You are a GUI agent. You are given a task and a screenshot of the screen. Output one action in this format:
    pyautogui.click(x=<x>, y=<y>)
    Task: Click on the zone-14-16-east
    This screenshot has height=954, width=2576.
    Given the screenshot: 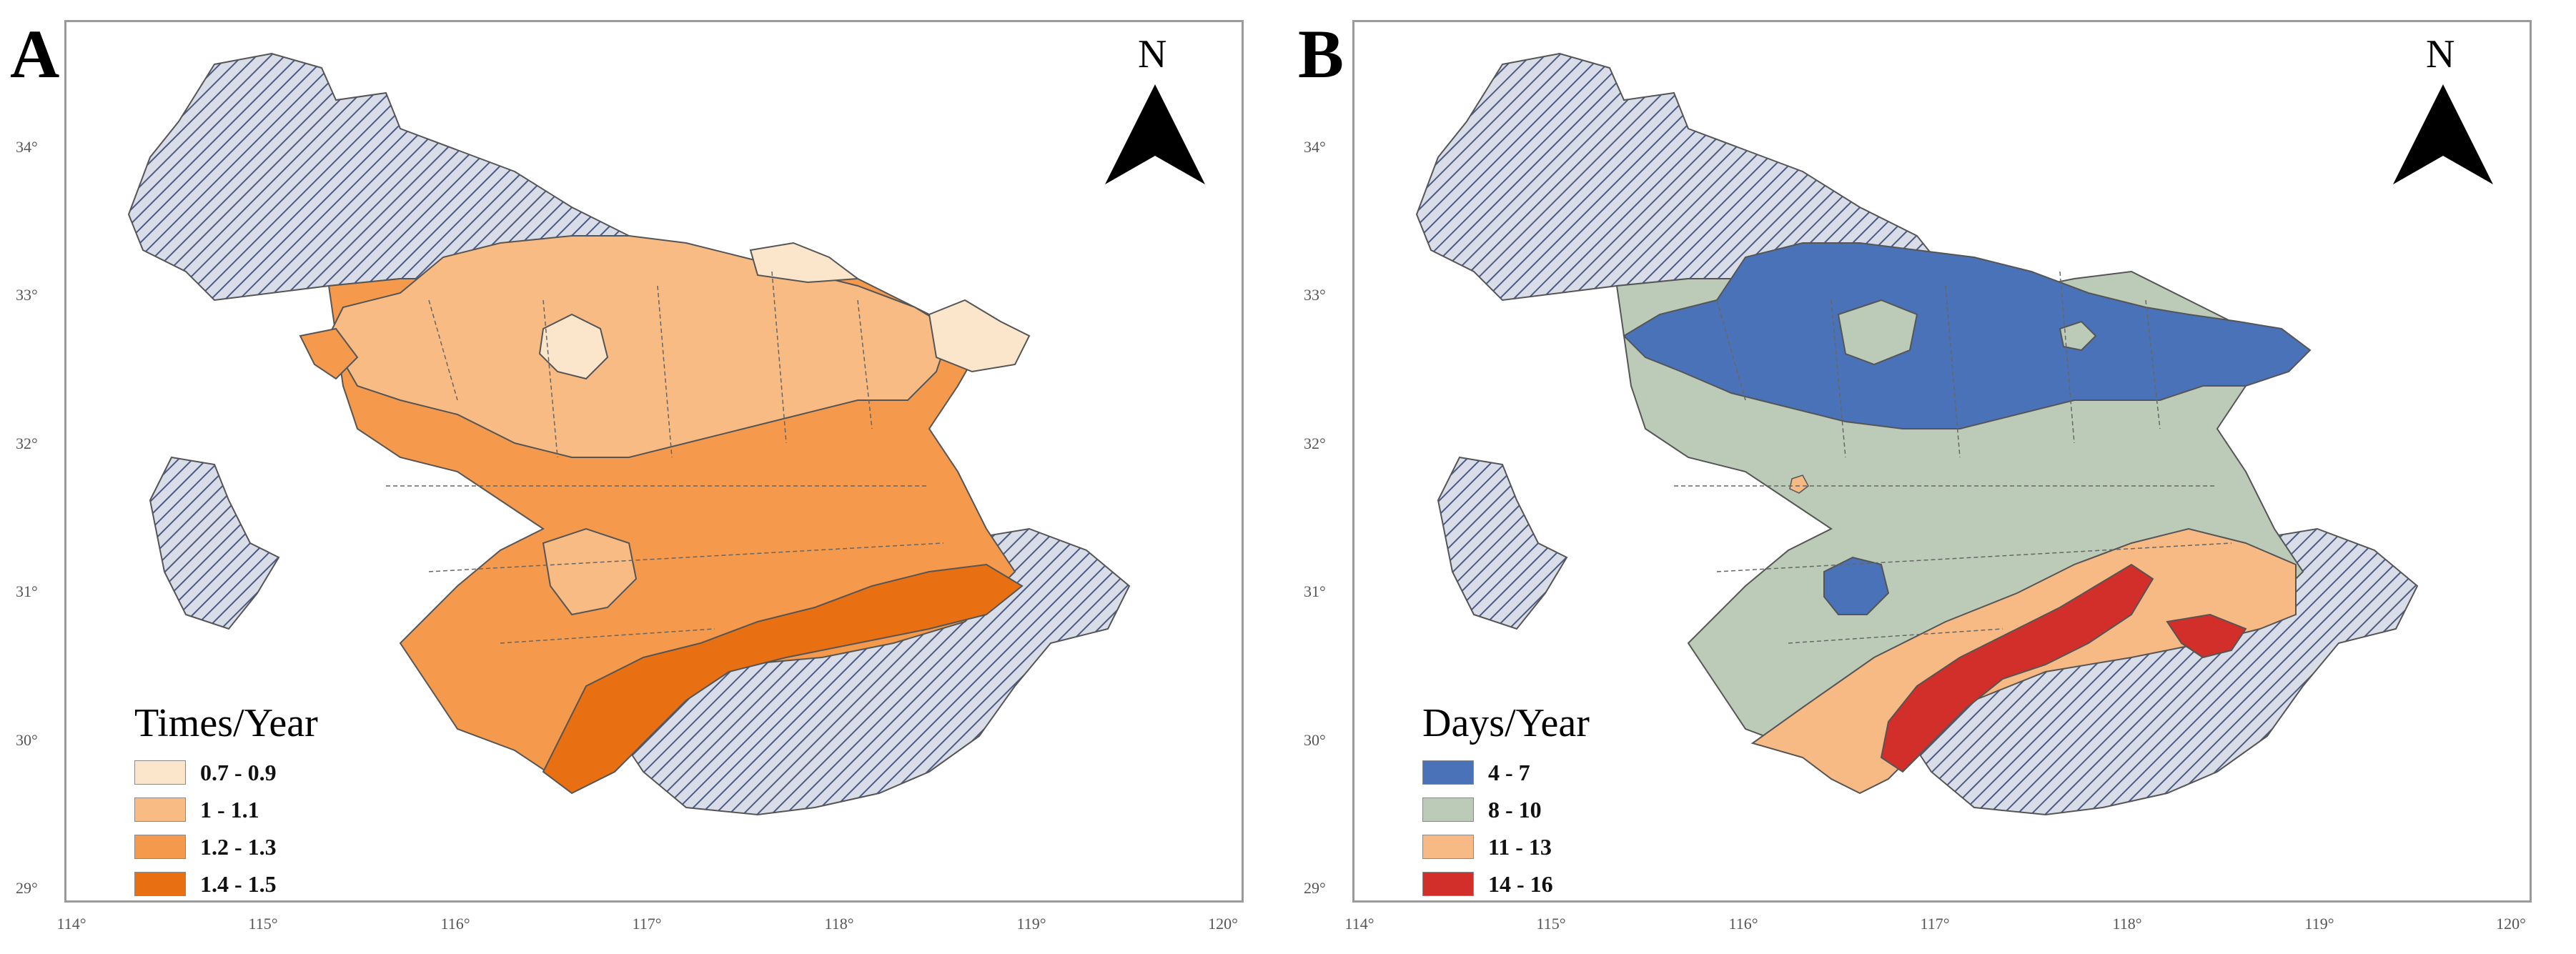 What is the action you would take?
    pyautogui.click(x=2207, y=636)
    